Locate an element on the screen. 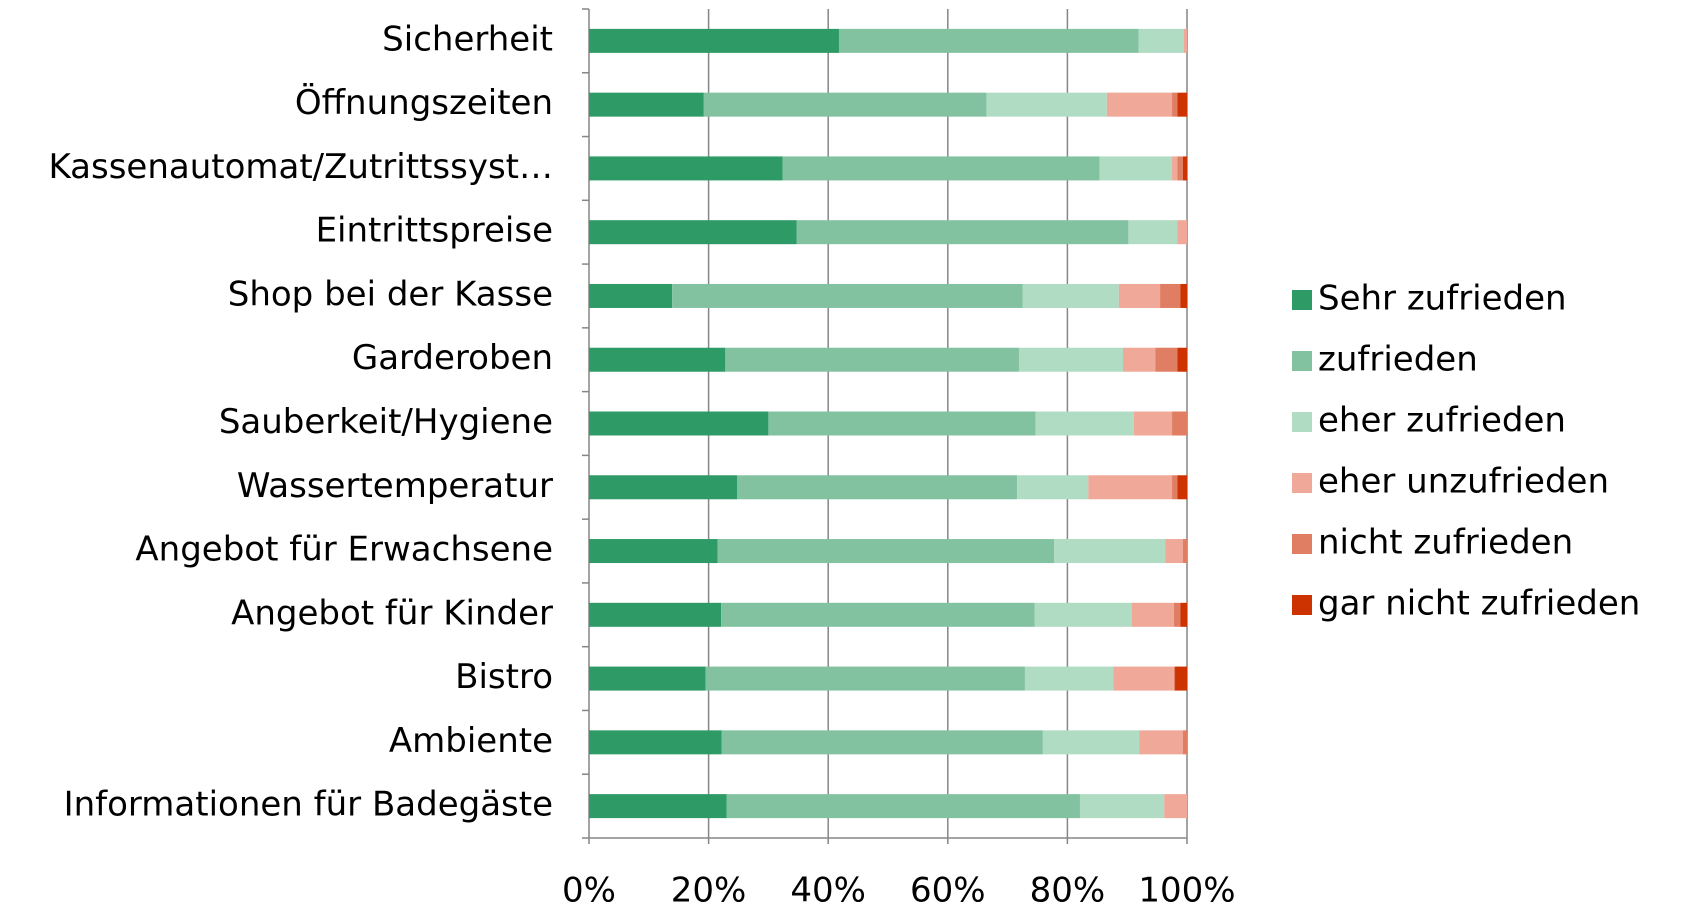  y-tick-label: Ambiente is located at coordinates (471, 741).